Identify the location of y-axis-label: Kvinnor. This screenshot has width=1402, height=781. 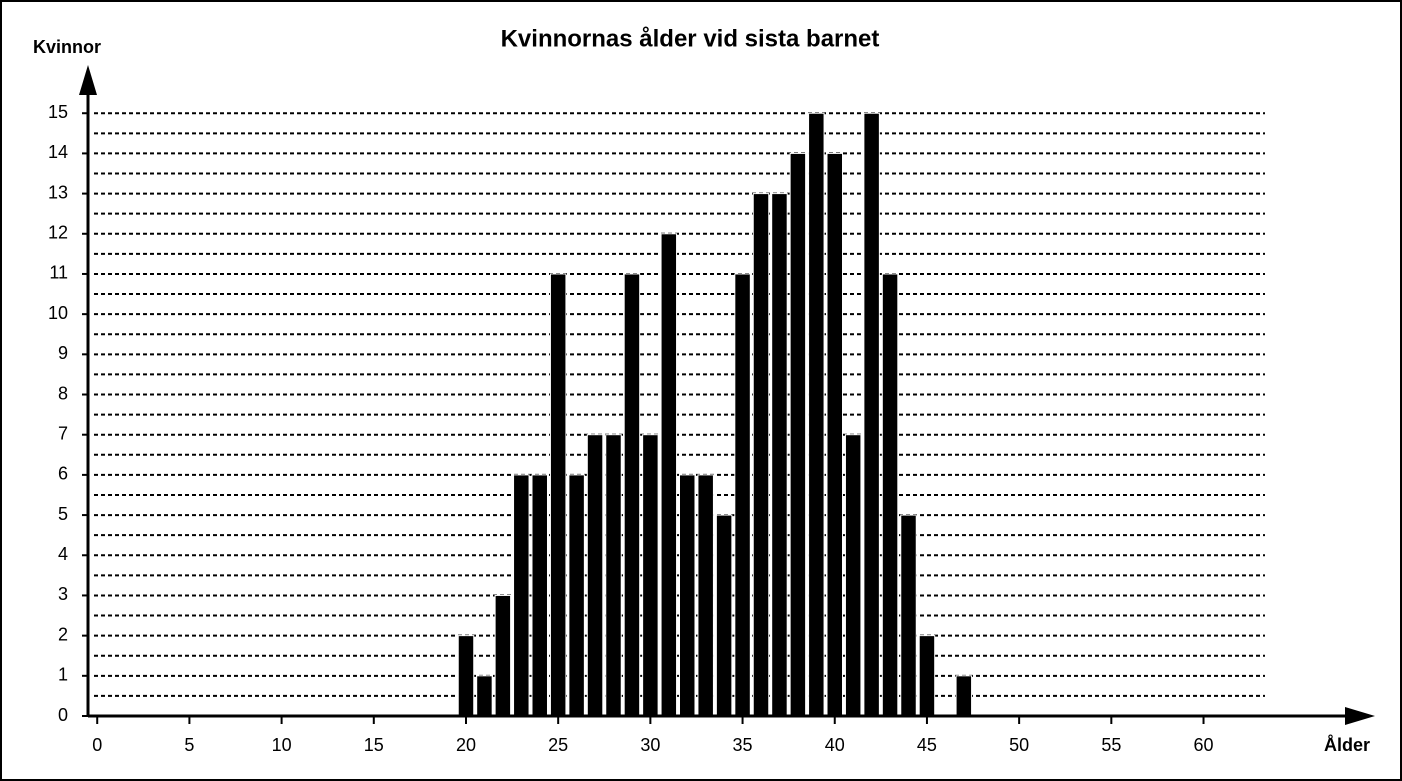
(67, 47).